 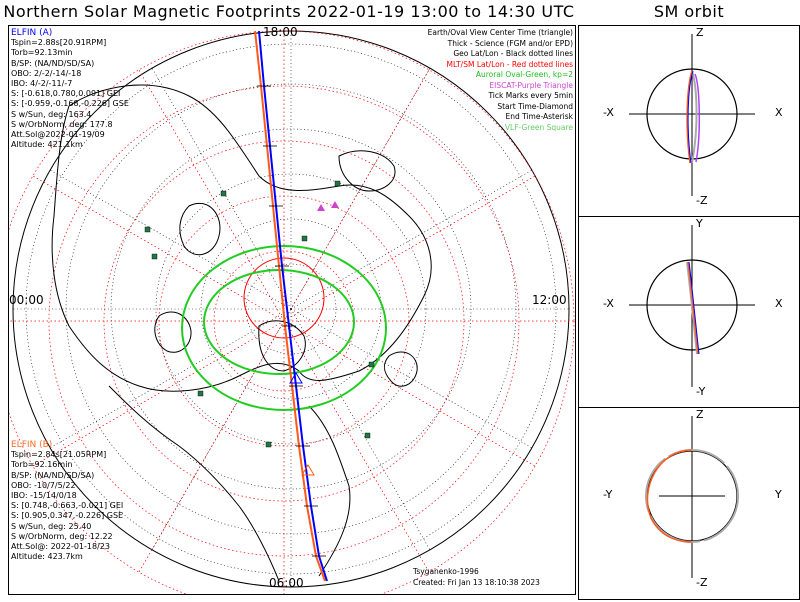 I want to click on elfin-b-line: OBO: -10/7/5/22, so click(x=43, y=485).